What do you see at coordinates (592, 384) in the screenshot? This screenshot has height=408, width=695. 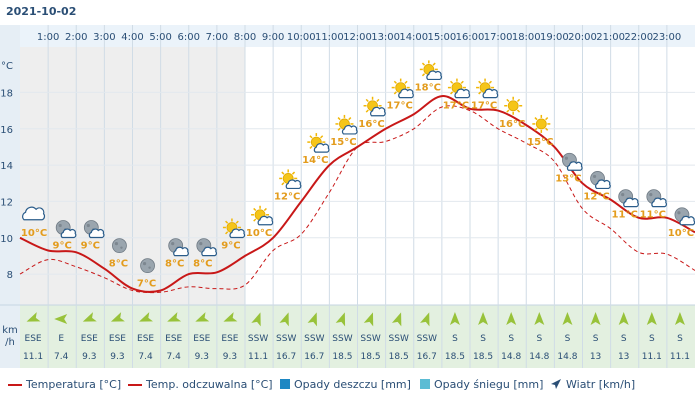 I see `legend-wind: Wiatr [km/h]` at bounding box center [592, 384].